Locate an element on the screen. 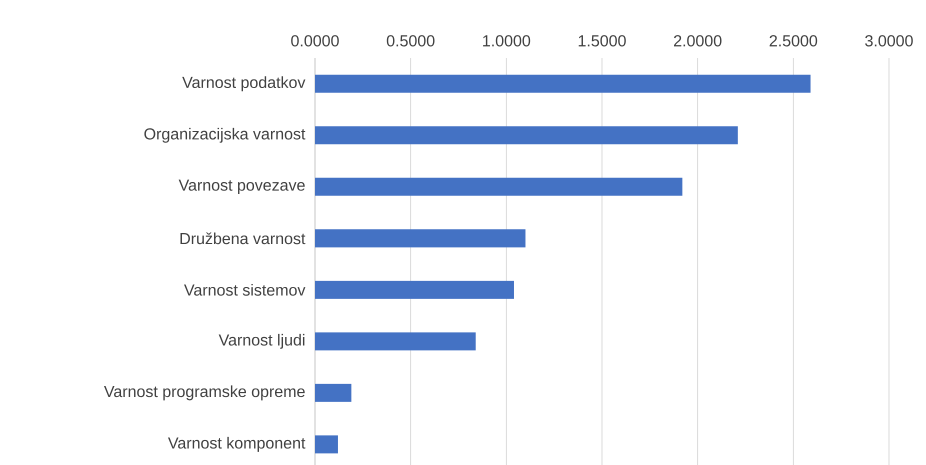 The width and height of the screenshot is (926, 465). y-tick-label: Varnost komponent is located at coordinates (237, 444).